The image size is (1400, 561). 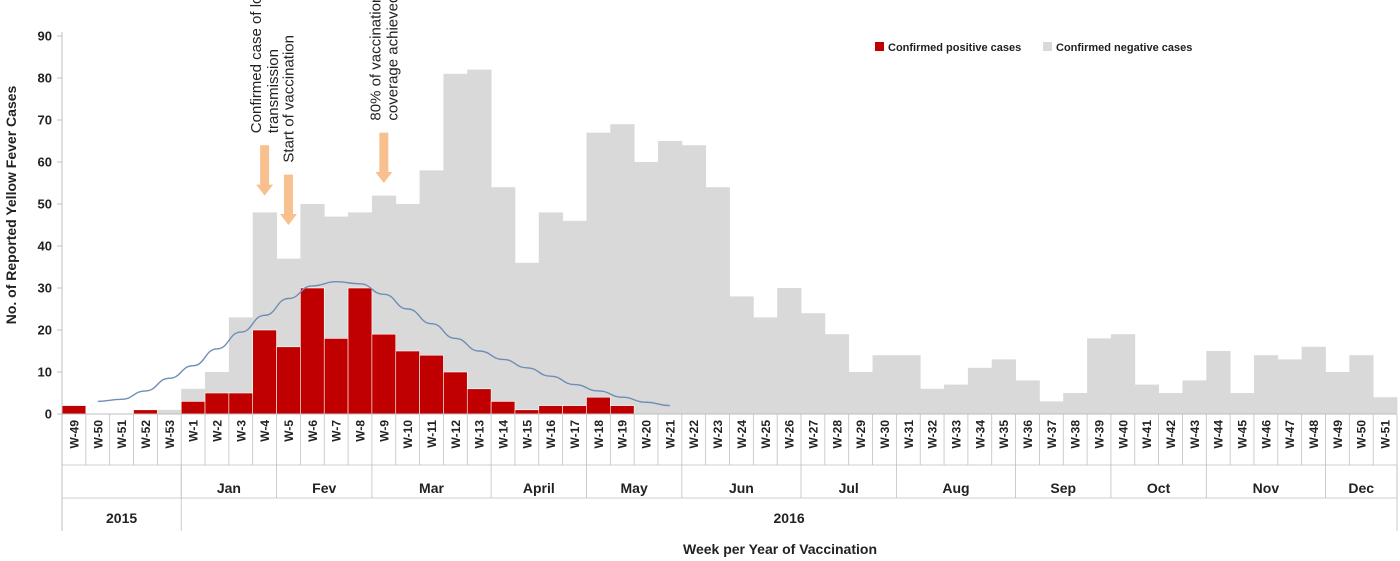 What do you see at coordinates (694, 434) in the screenshot?
I see `x-tick-label-W-22-26: W-22` at bounding box center [694, 434].